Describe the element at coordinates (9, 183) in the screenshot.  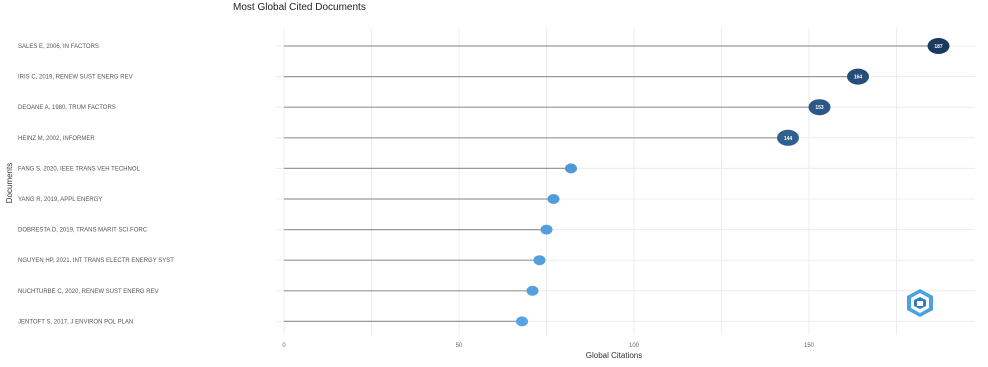
I see `y-axis-label: Documents` at that location.